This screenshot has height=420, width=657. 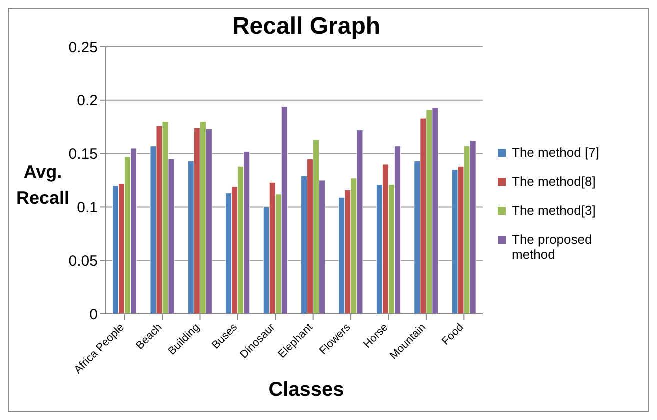 What do you see at coordinates (43, 185) in the screenshot?
I see `y-axis-title: Avg. Recall` at bounding box center [43, 185].